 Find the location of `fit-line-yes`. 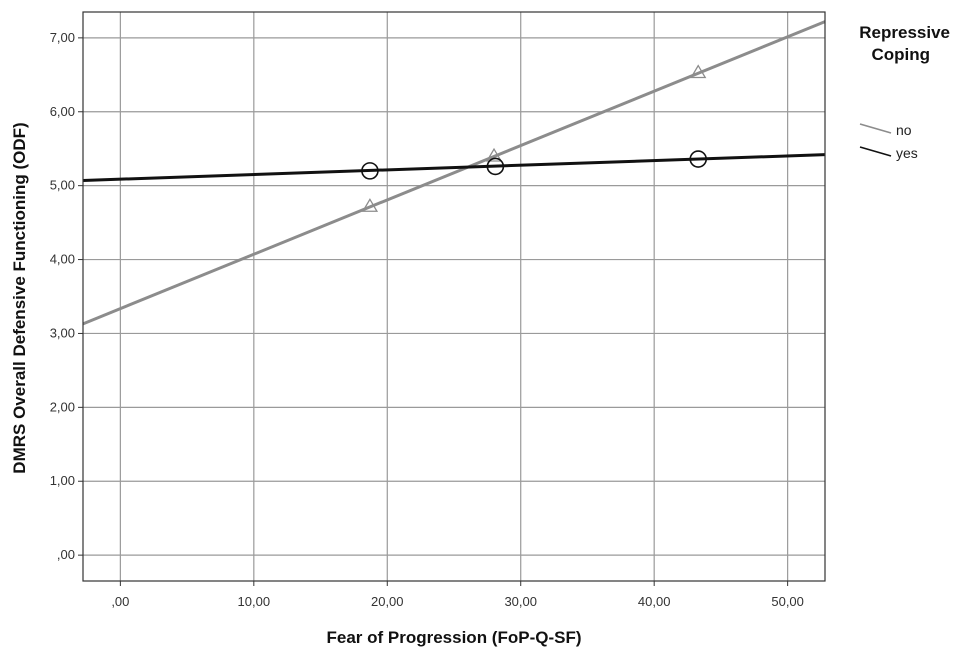

fit-line-yes is located at coordinates (454, 167).